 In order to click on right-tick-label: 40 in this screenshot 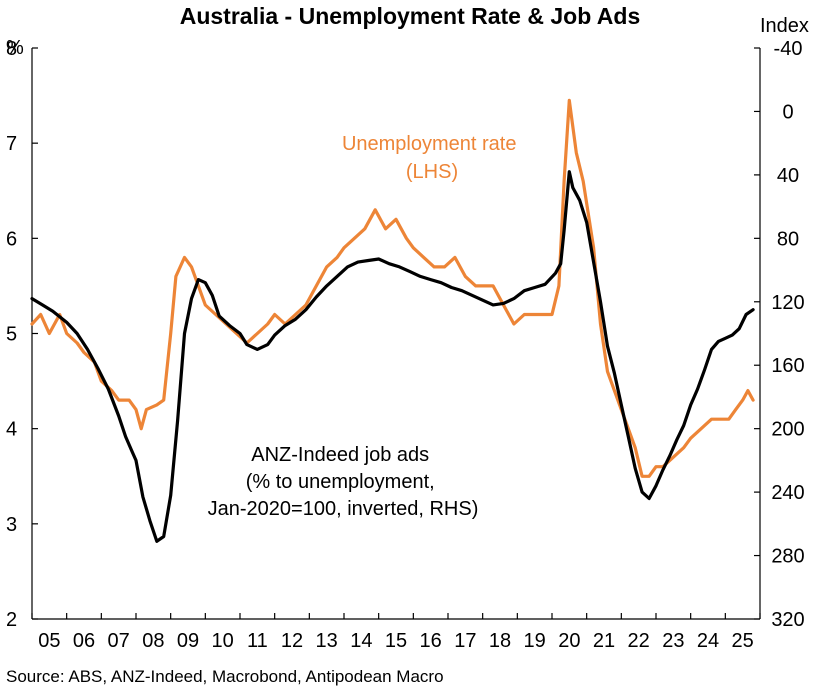, I will do `click(788, 176)`.